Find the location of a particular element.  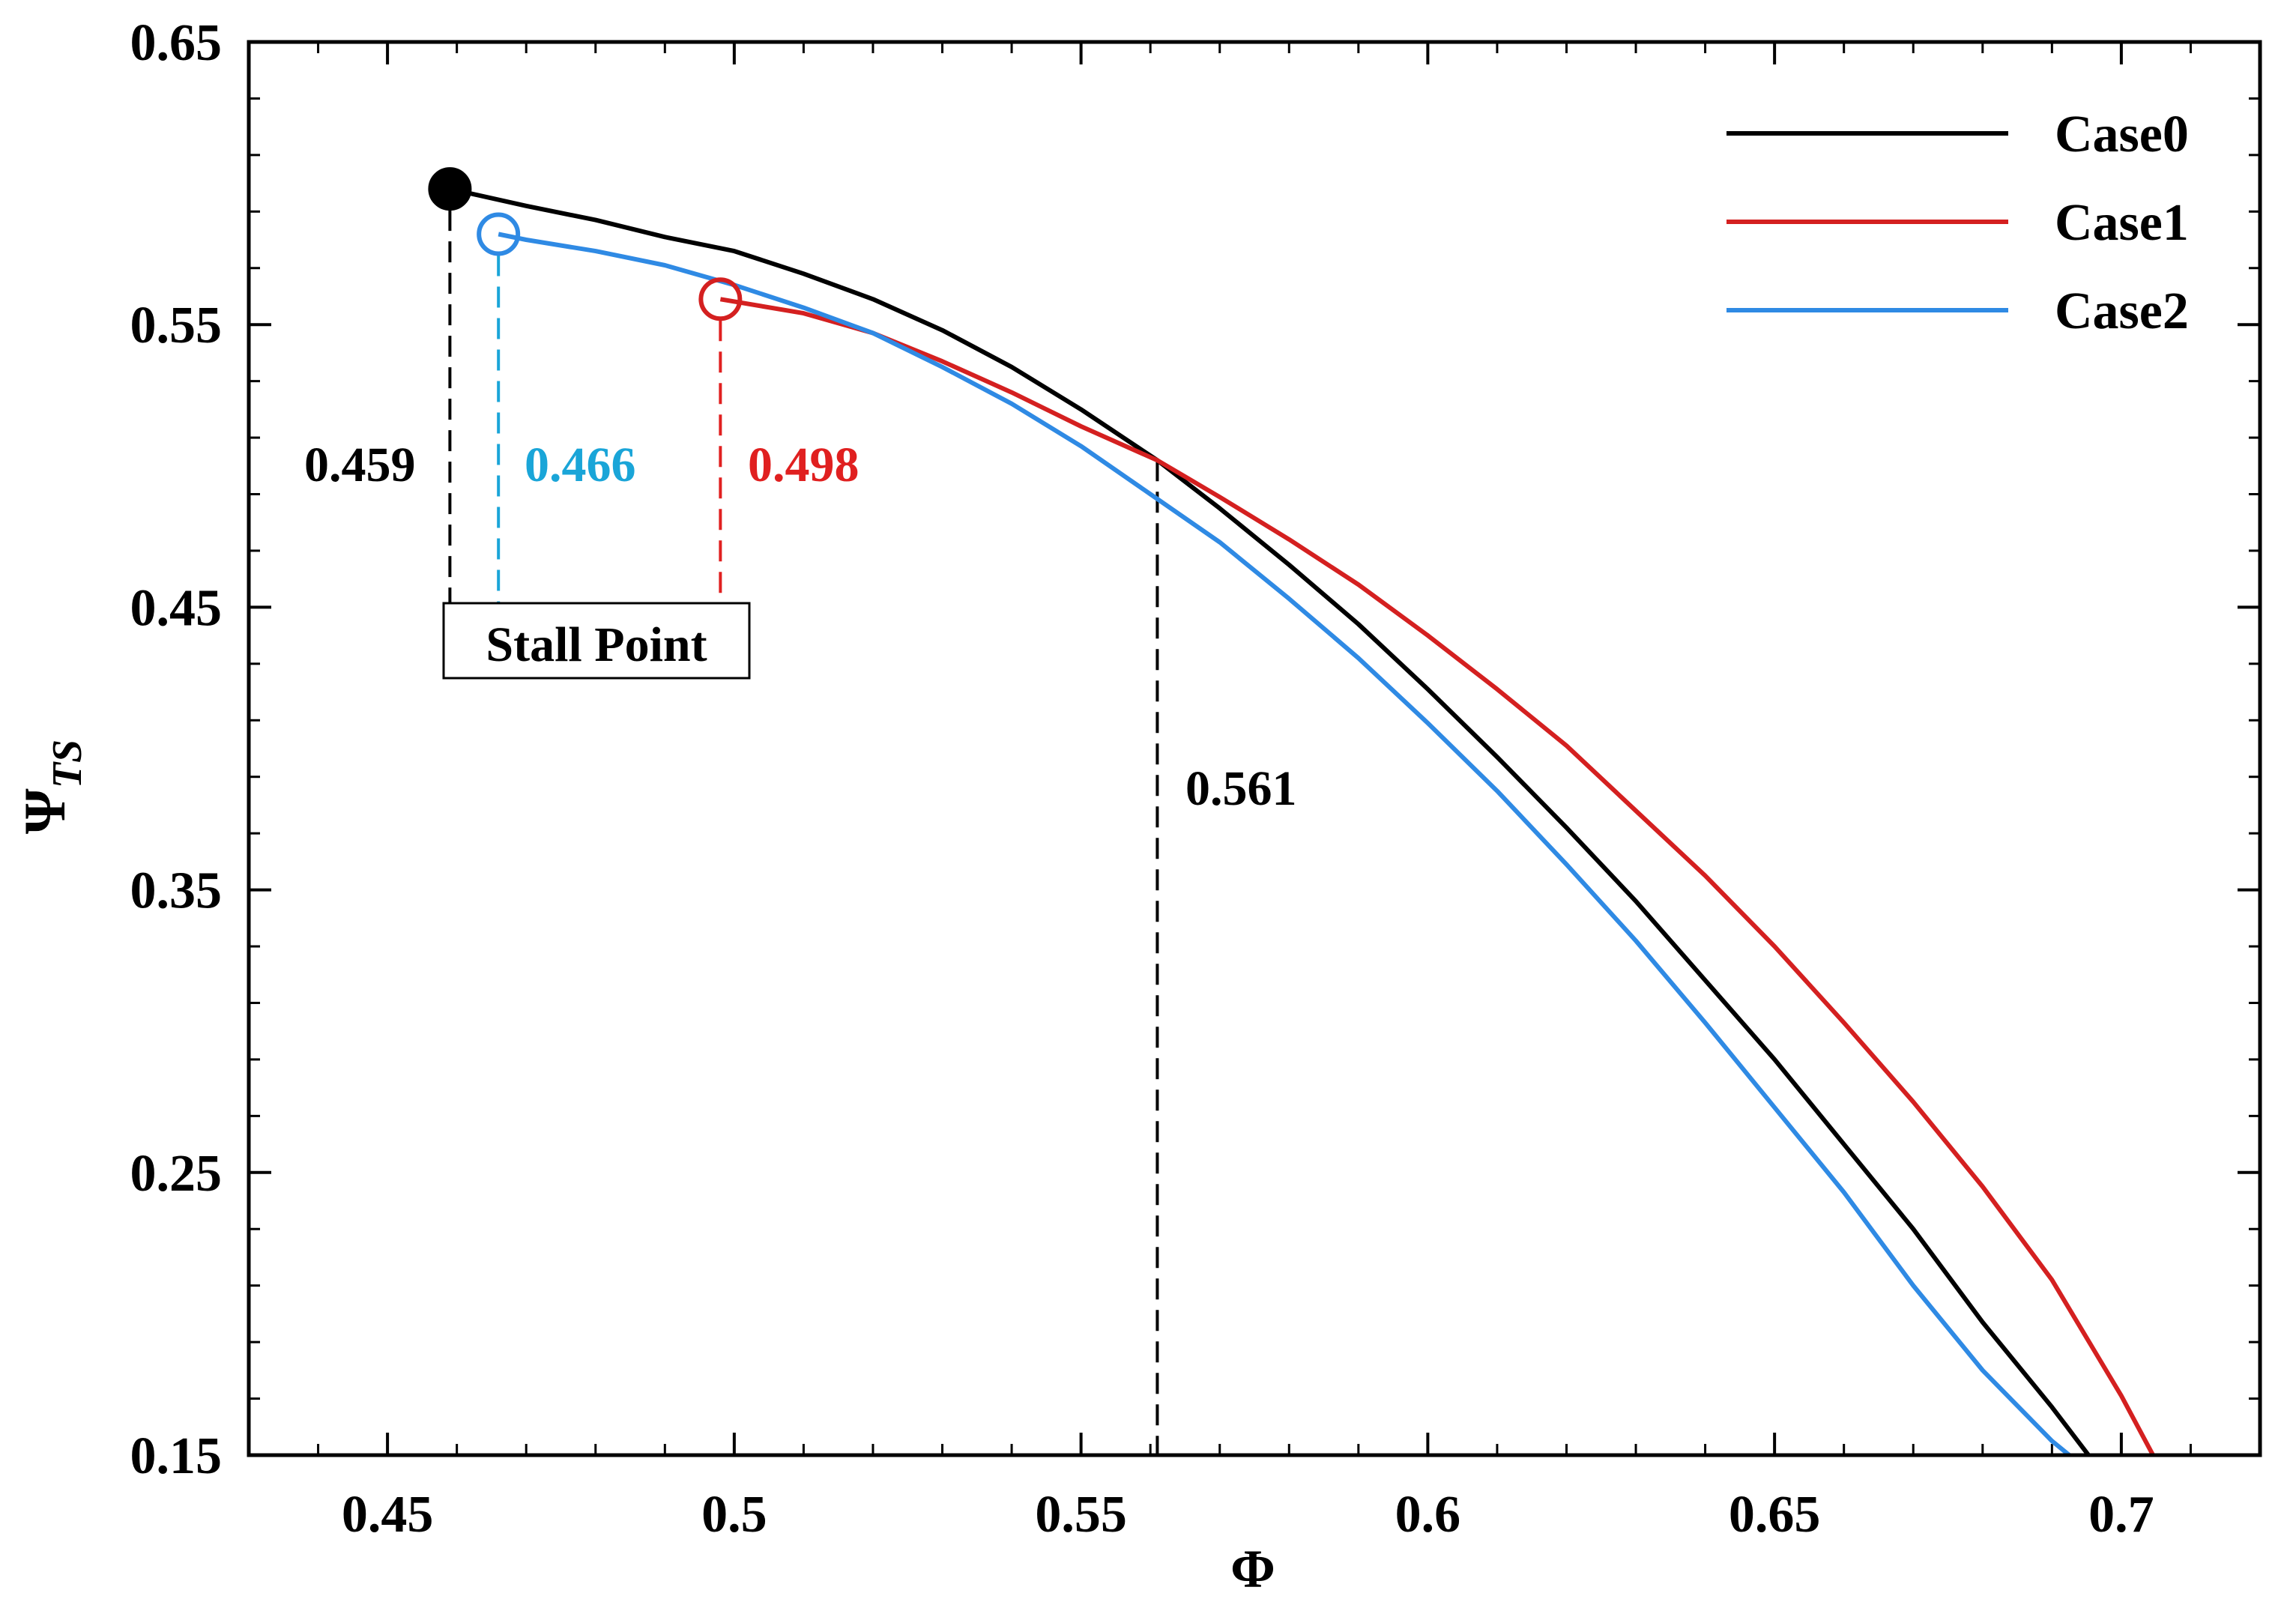

x-tick-label: 0.6 is located at coordinates (1428, 1515).